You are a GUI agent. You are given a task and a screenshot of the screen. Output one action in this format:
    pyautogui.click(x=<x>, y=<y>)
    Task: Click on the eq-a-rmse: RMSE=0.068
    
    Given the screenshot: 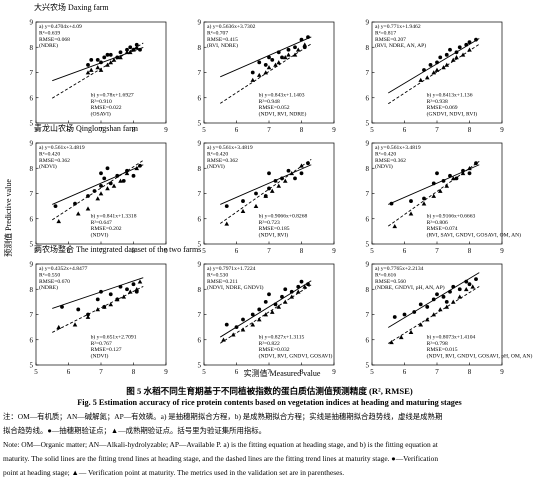 What is the action you would take?
    pyautogui.click(x=54, y=40)
    